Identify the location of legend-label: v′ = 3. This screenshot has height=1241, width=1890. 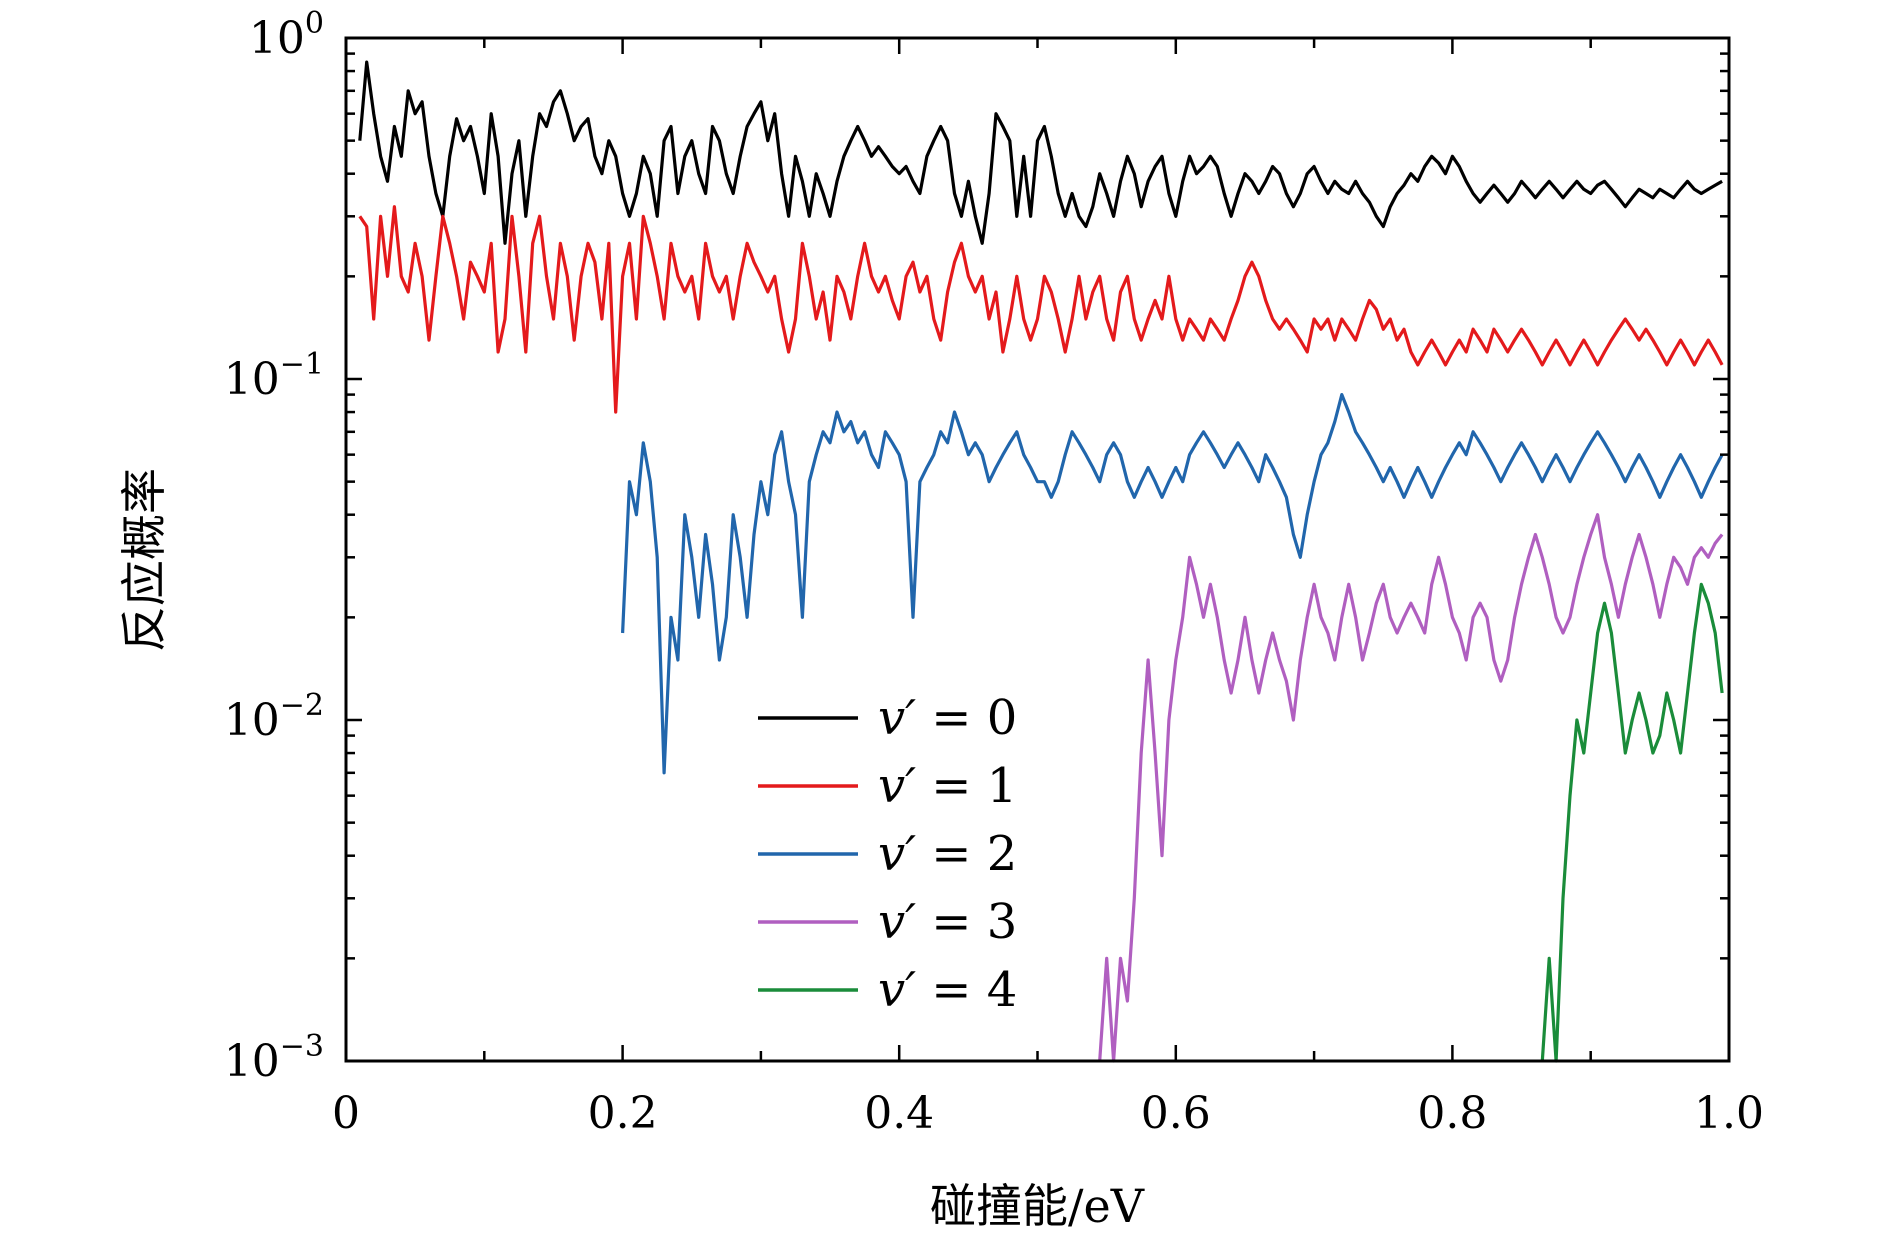
(947, 922).